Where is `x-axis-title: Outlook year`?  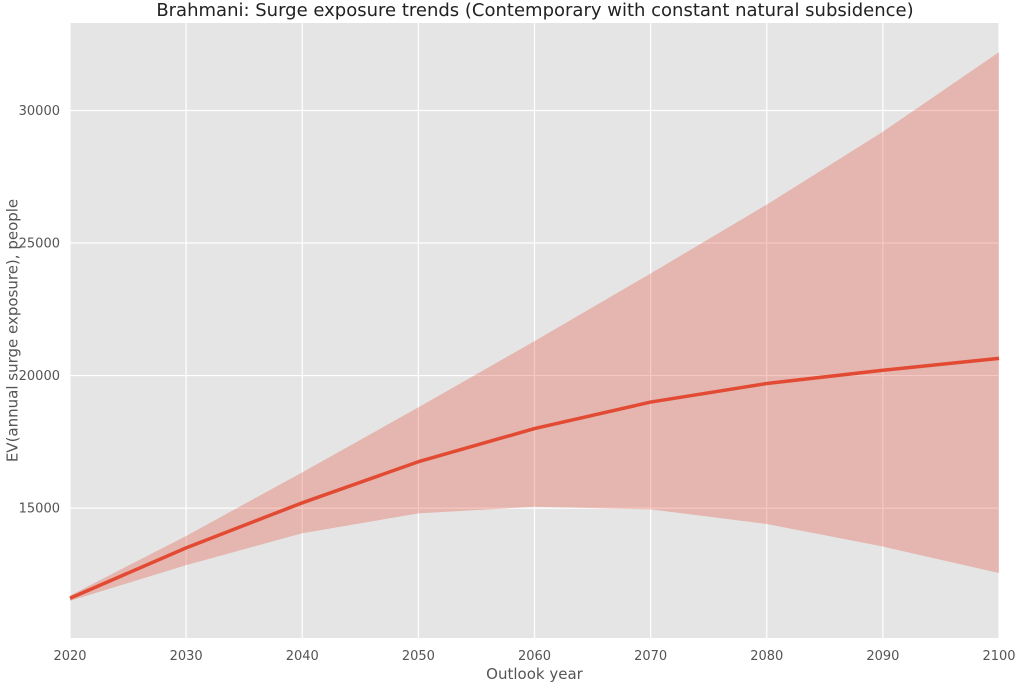
x-axis-title: Outlook year is located at coordinates (534, 674).